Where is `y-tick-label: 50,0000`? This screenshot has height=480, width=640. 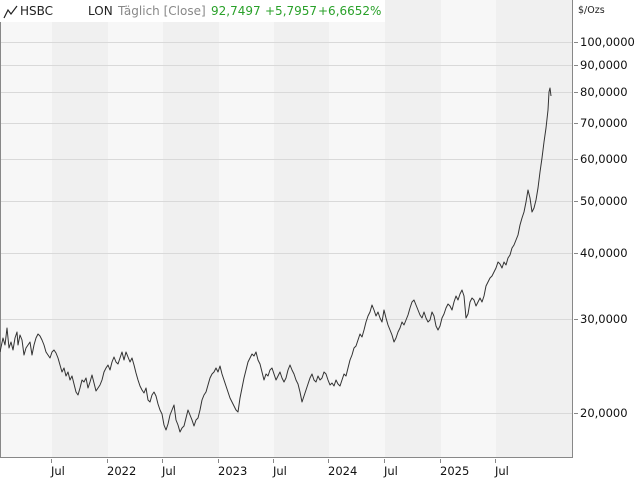
y-tick-label: 50,0000 is located at coordinates (604, 201).